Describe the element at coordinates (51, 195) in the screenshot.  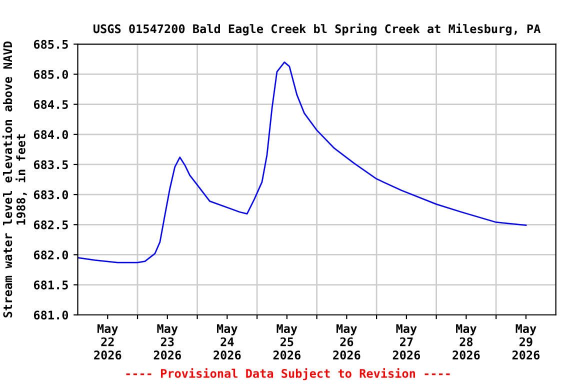
I see `y-tick-label: 683.0` at that location.